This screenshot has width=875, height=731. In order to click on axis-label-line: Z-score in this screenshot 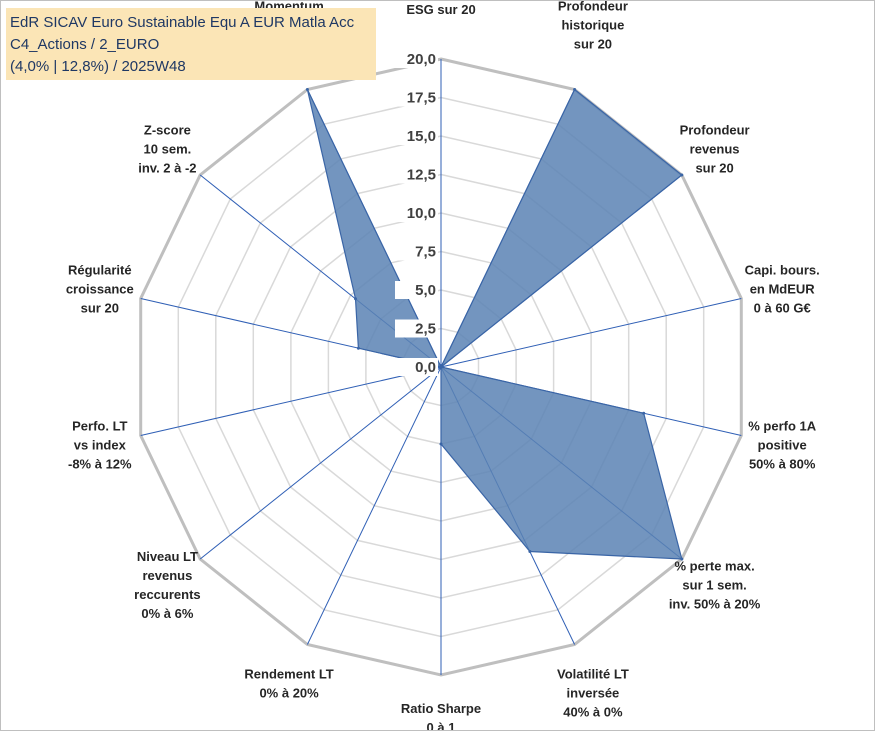, I will do `click(167, 129)`.